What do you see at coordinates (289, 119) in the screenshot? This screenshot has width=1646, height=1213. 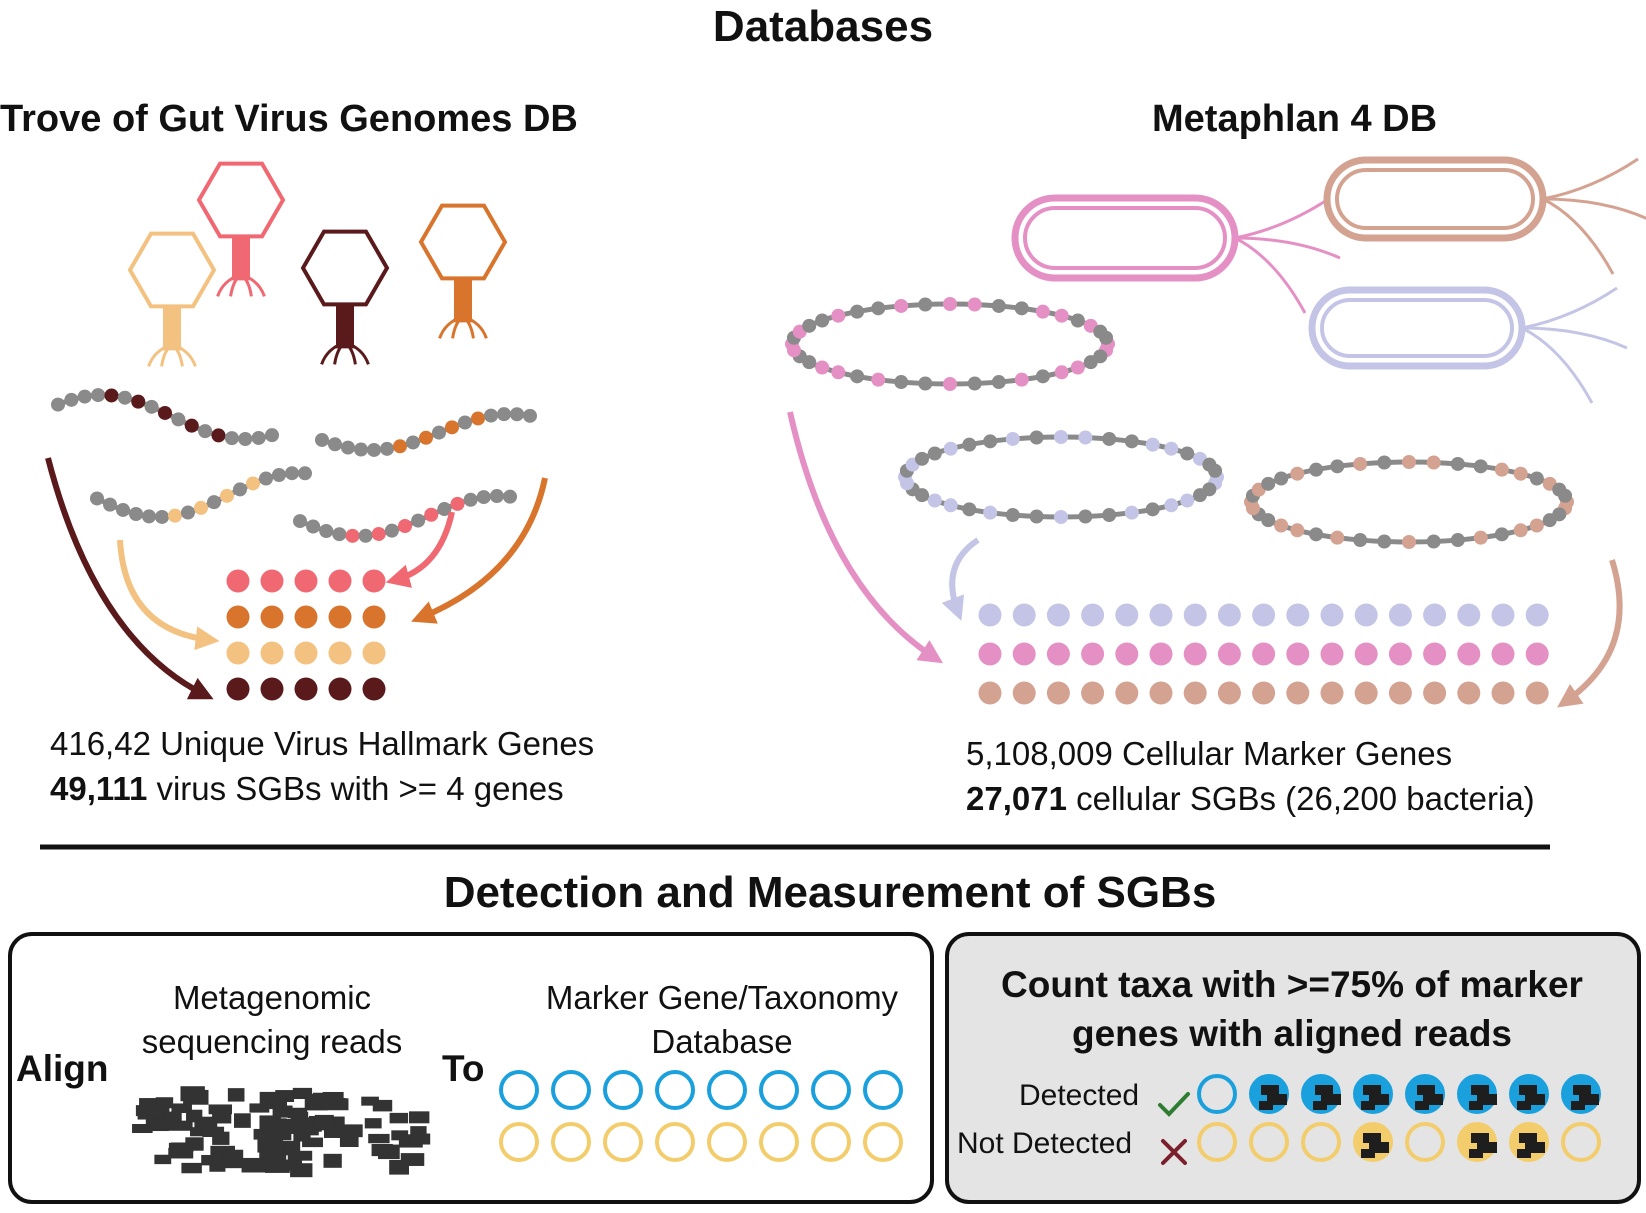 I see `virus-db-heading: Trove of Gut Virus Genomes DB` at bounding box center [289, 119].